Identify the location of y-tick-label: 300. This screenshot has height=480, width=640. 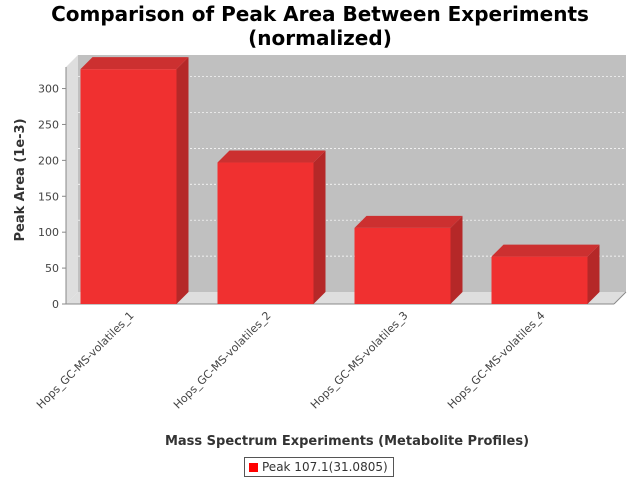
(48, 89).